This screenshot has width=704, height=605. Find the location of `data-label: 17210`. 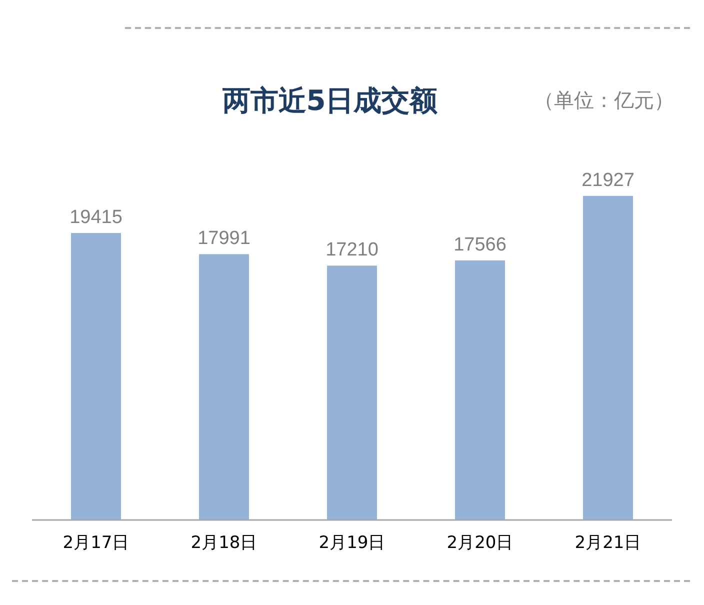

data-label: 17210 is located at coordinates (352, 250).